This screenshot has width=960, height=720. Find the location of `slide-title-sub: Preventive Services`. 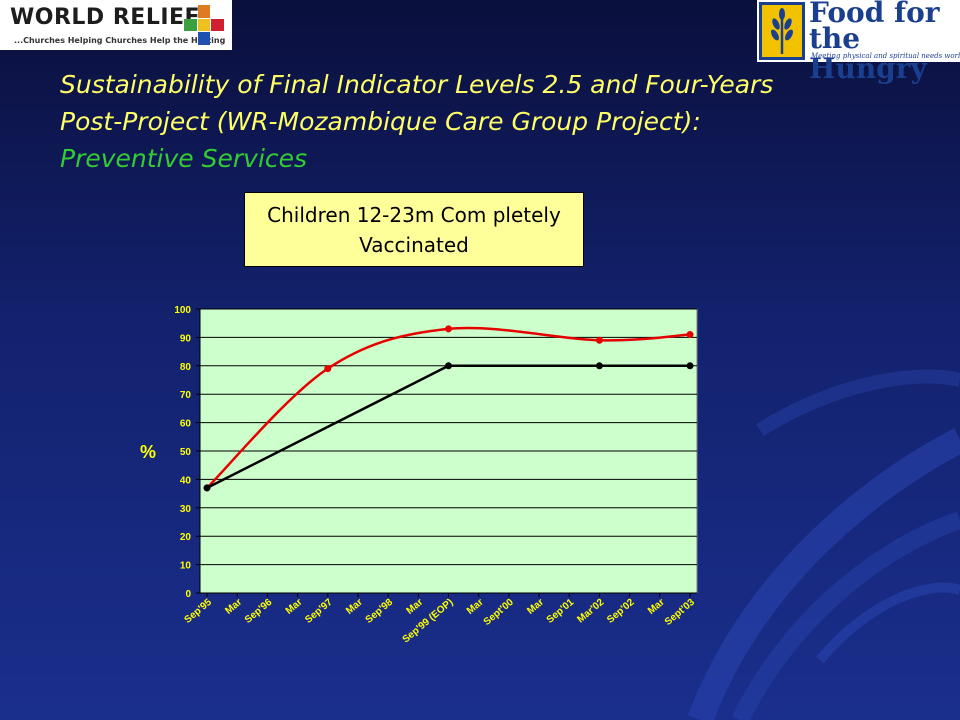

slide-title-sub: Preventive Services is located at coordinates (184, 158).